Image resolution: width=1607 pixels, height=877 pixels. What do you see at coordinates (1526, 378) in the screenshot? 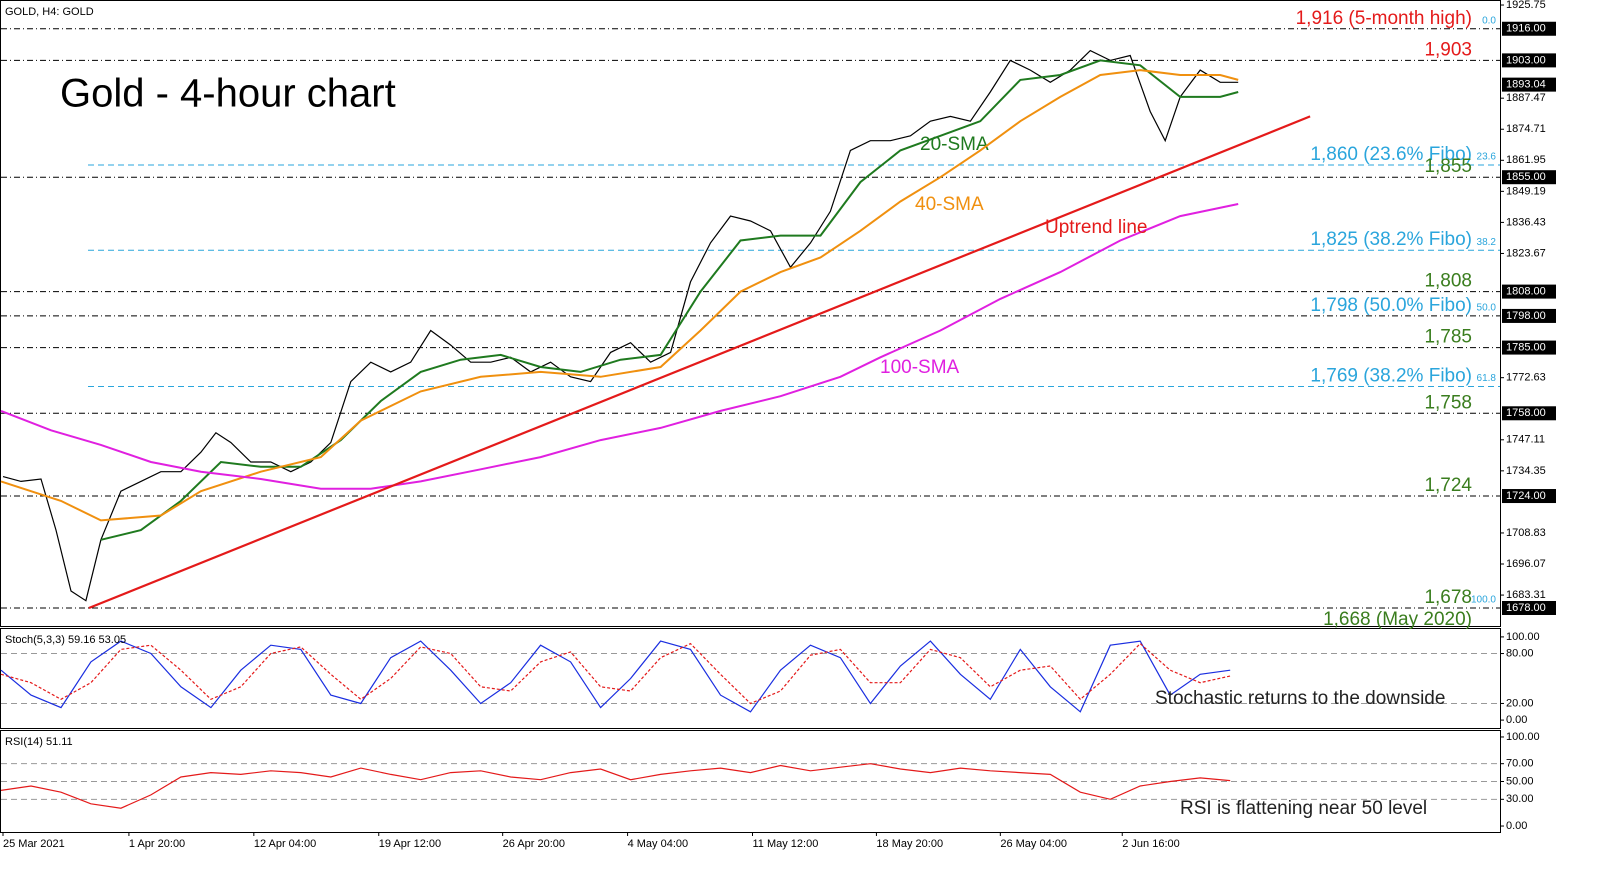
I see `y-tick-label: 1772.63` at bounding box center [1526, 378].